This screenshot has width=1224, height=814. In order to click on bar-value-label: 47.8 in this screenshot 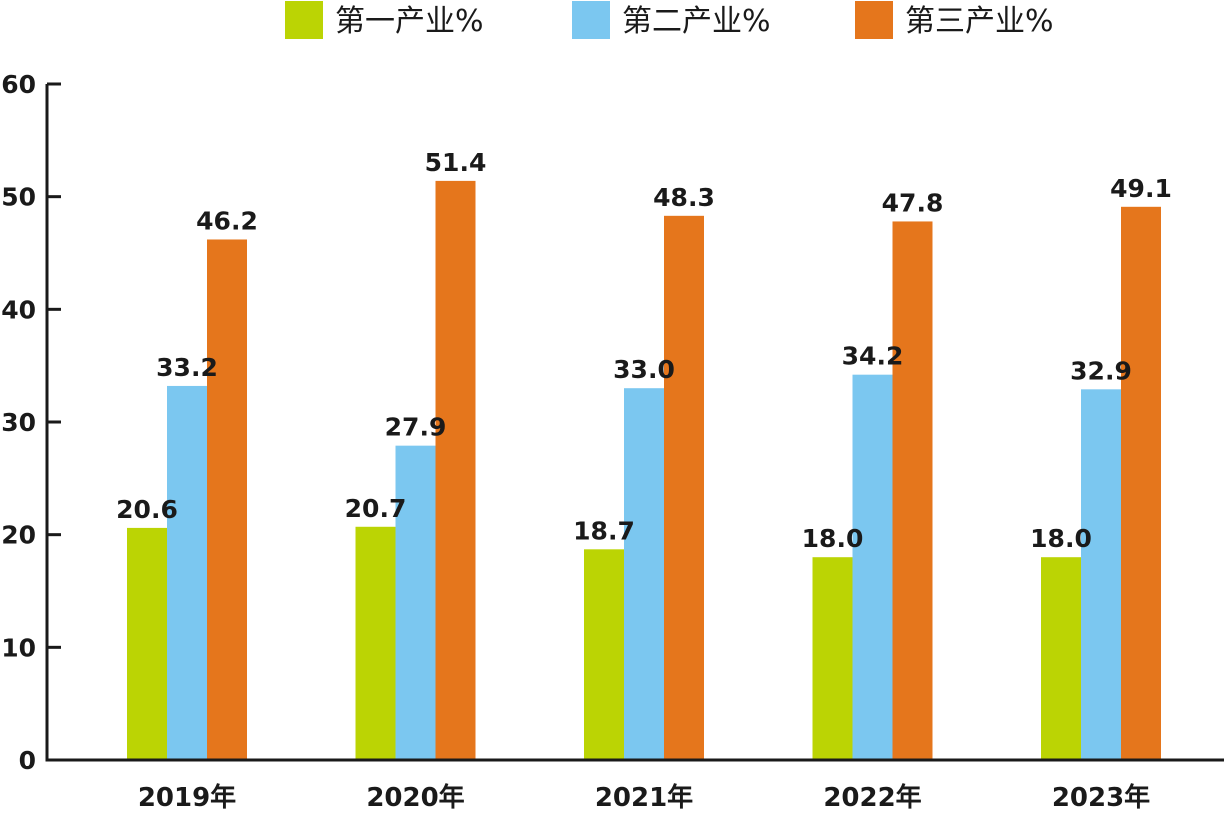, I will do `click(913, 202)`.